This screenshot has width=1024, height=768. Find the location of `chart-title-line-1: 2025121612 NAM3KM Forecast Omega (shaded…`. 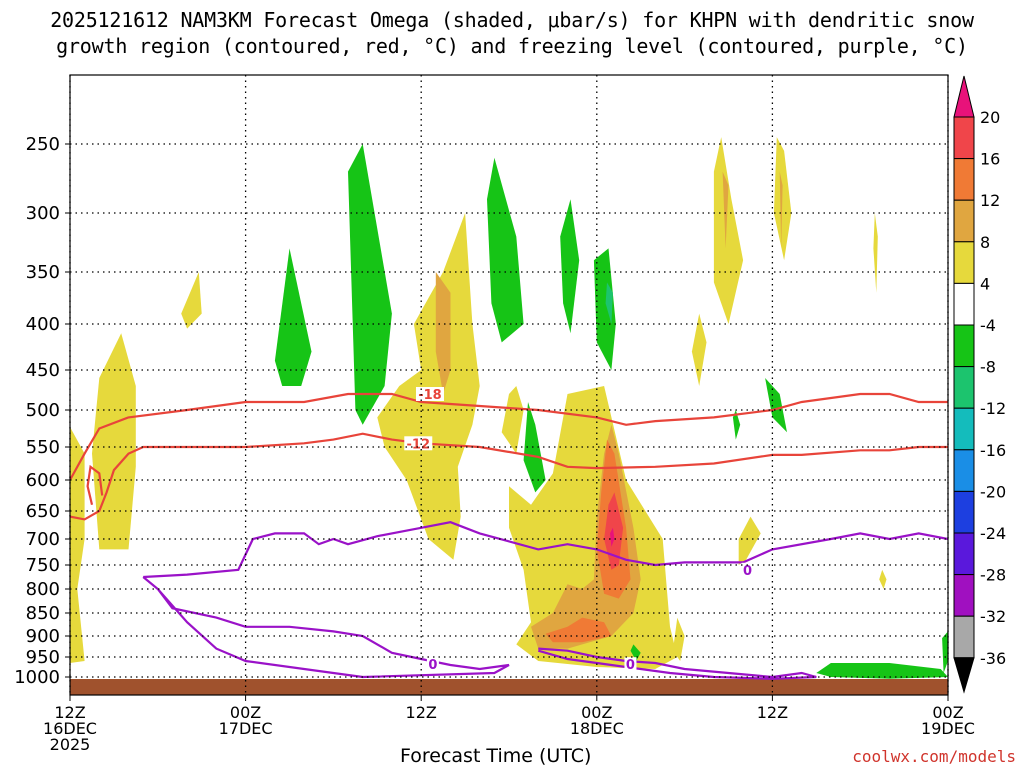

chart-title-line-1: 2025121612 NAM3KM Forecast Omega (shaded… is located at coordinates (512, 20).